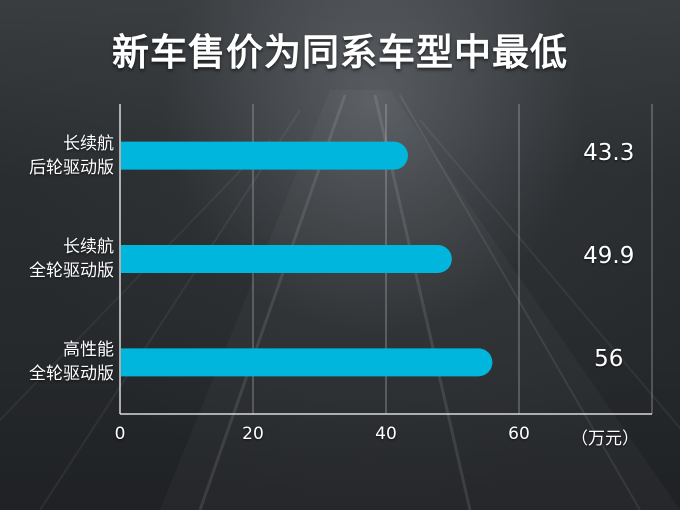 Image resolution: width=680 pixels, height=510 pixels. Describe the element at coordinates (386, 434) in the screenshot. I see `x-tick-label: 40` at that location.